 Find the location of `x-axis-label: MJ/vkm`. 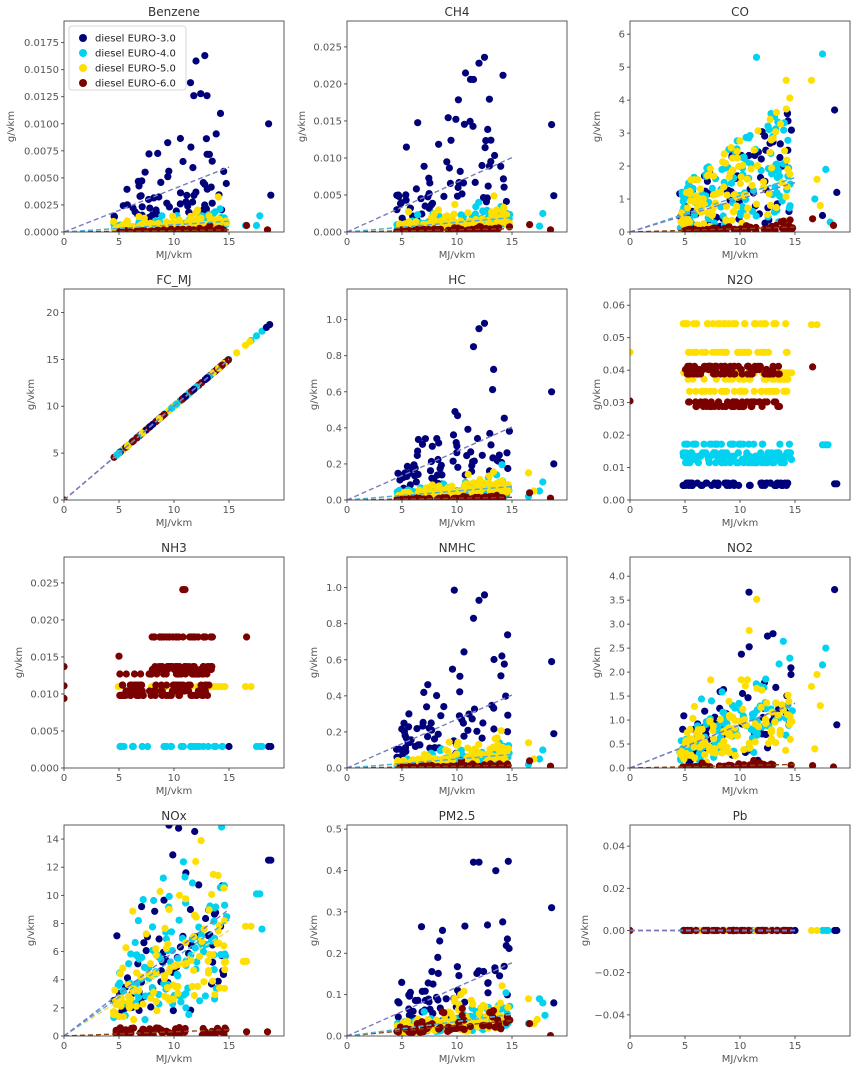

x-axis-label: MJ/vkm is located at coordinates (174, 791).